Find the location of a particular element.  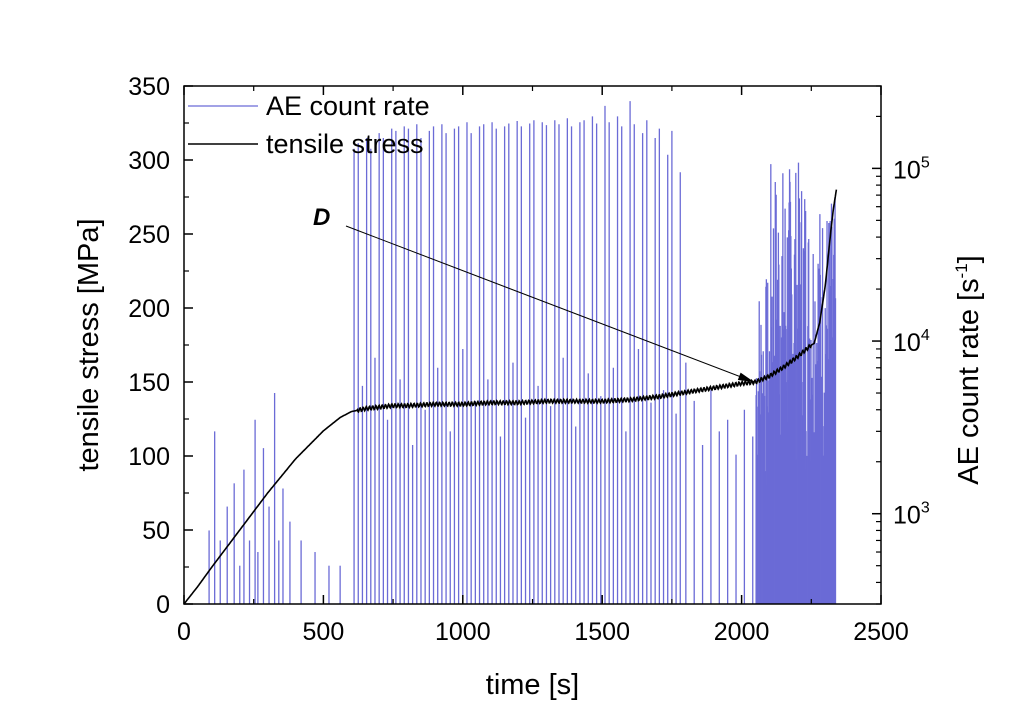

x-tick-label: 2000 is located at coordinates (742, 632).